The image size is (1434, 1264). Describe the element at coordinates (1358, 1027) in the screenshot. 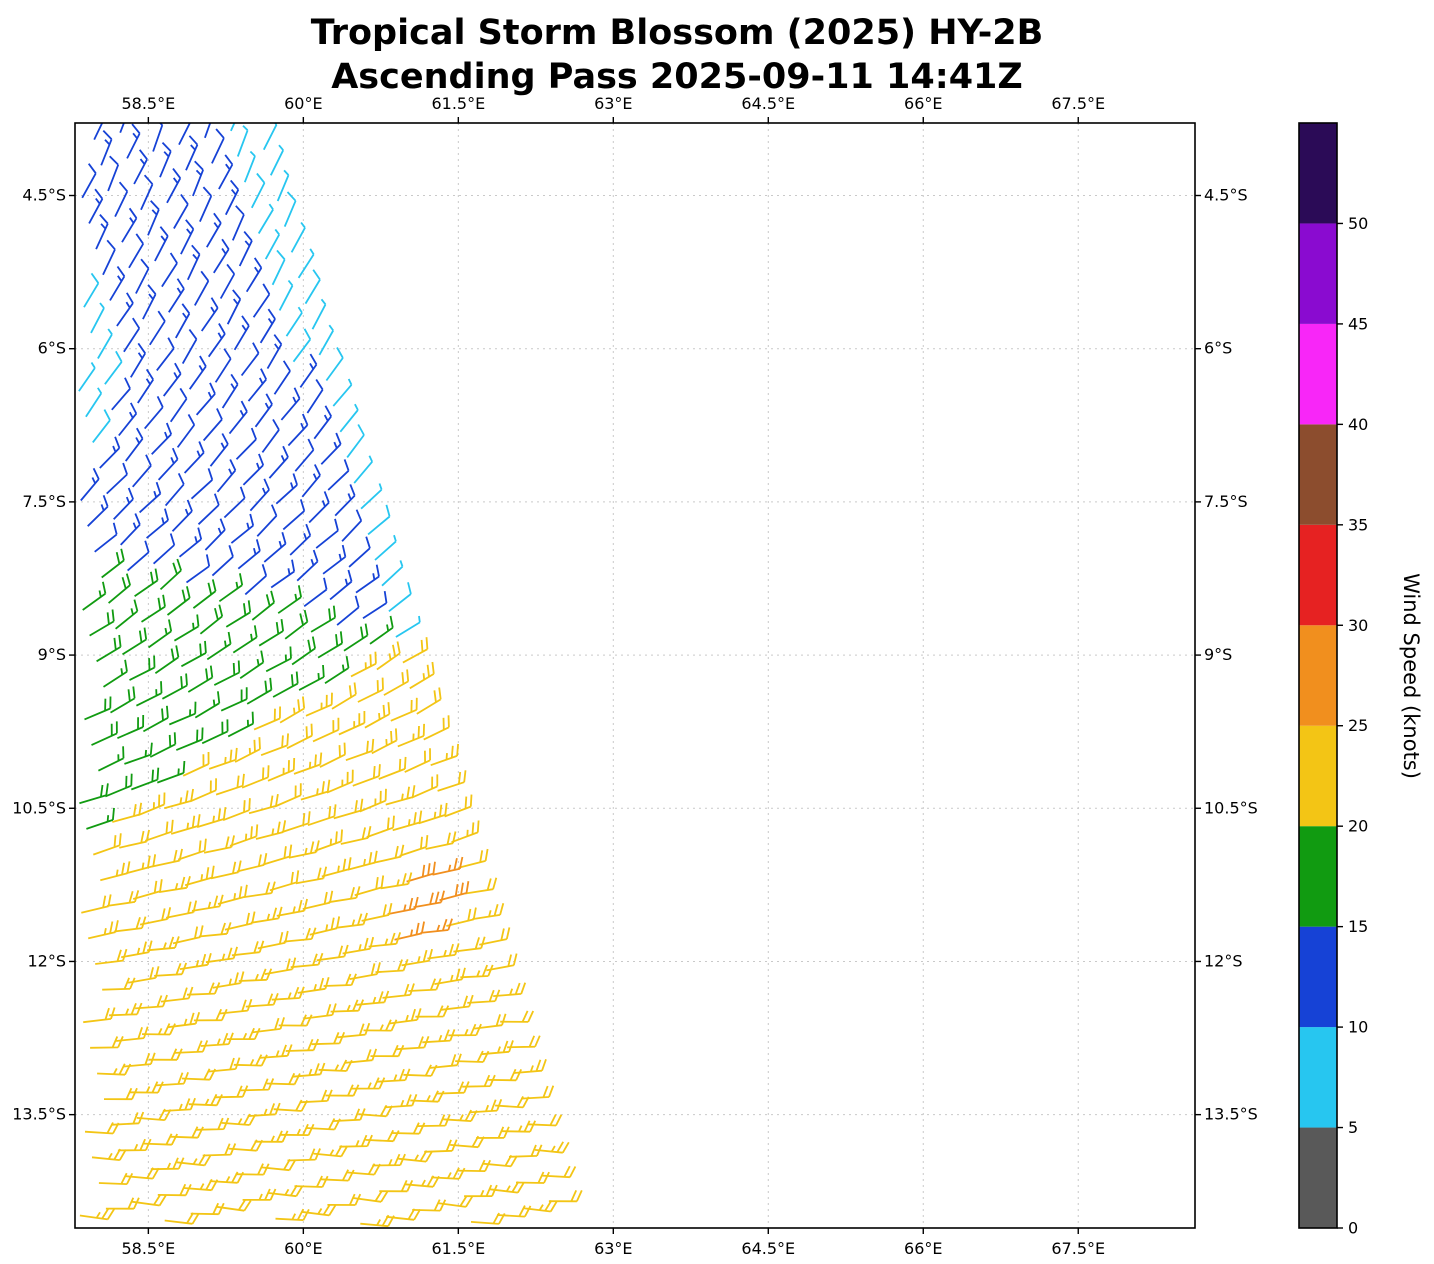

I see `colorbar-tick-label: 10` at that location.